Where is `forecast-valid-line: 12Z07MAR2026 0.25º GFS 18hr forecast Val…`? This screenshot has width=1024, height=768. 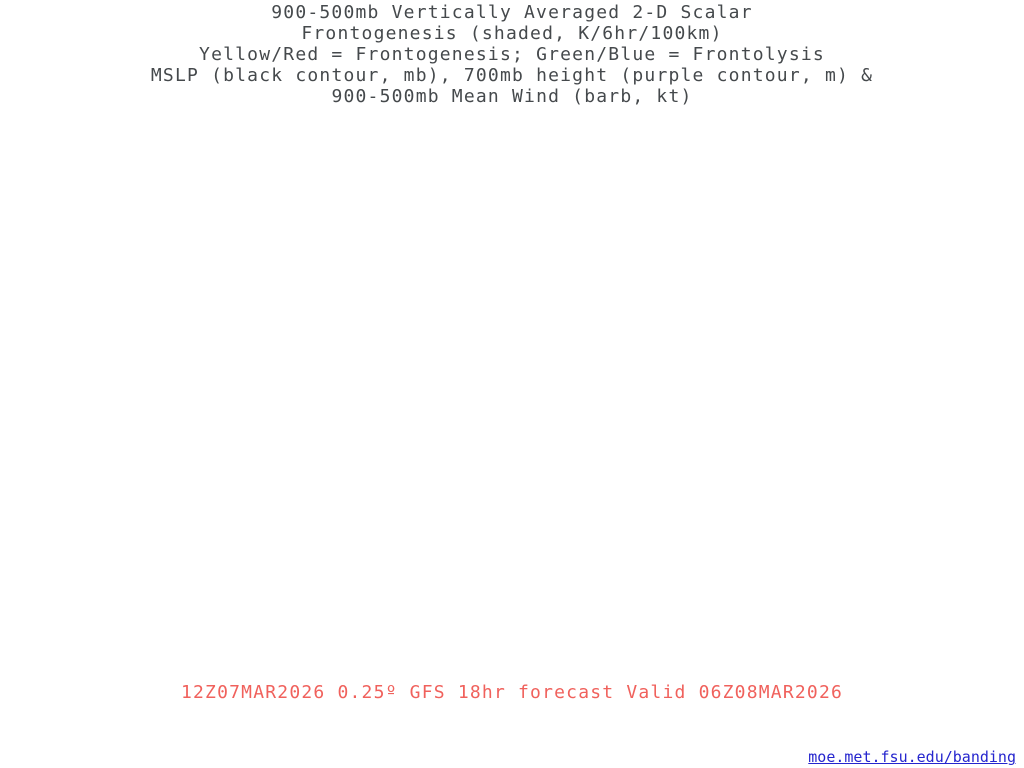
forecast-valid-line: 12Z07MAR2026 0.25º GFS 18hr forecast Val… is located at coordinates (512, 692).